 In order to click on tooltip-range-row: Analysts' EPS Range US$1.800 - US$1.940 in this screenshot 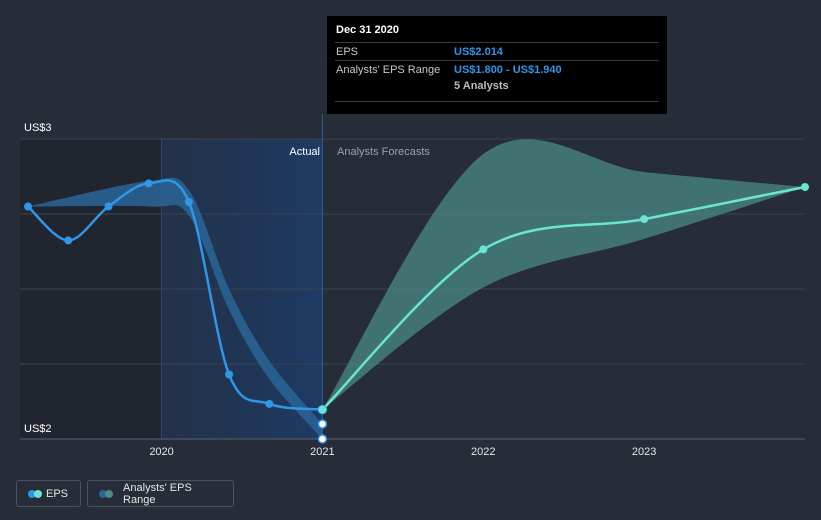, I will do `click(497, 69)`.